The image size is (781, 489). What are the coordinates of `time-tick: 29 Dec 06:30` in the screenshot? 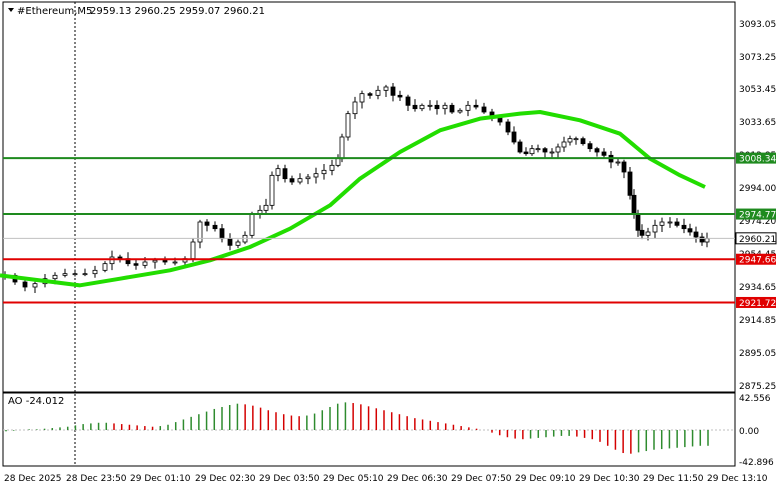 It's located at (417, 479).